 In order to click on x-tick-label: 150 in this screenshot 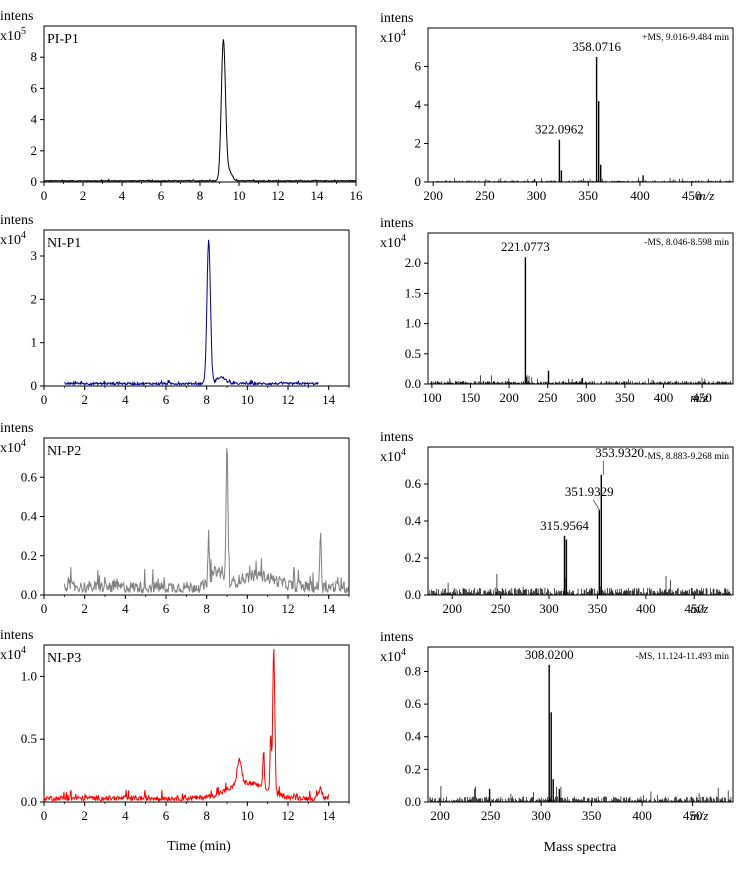, I will do `click(471, 397)`.